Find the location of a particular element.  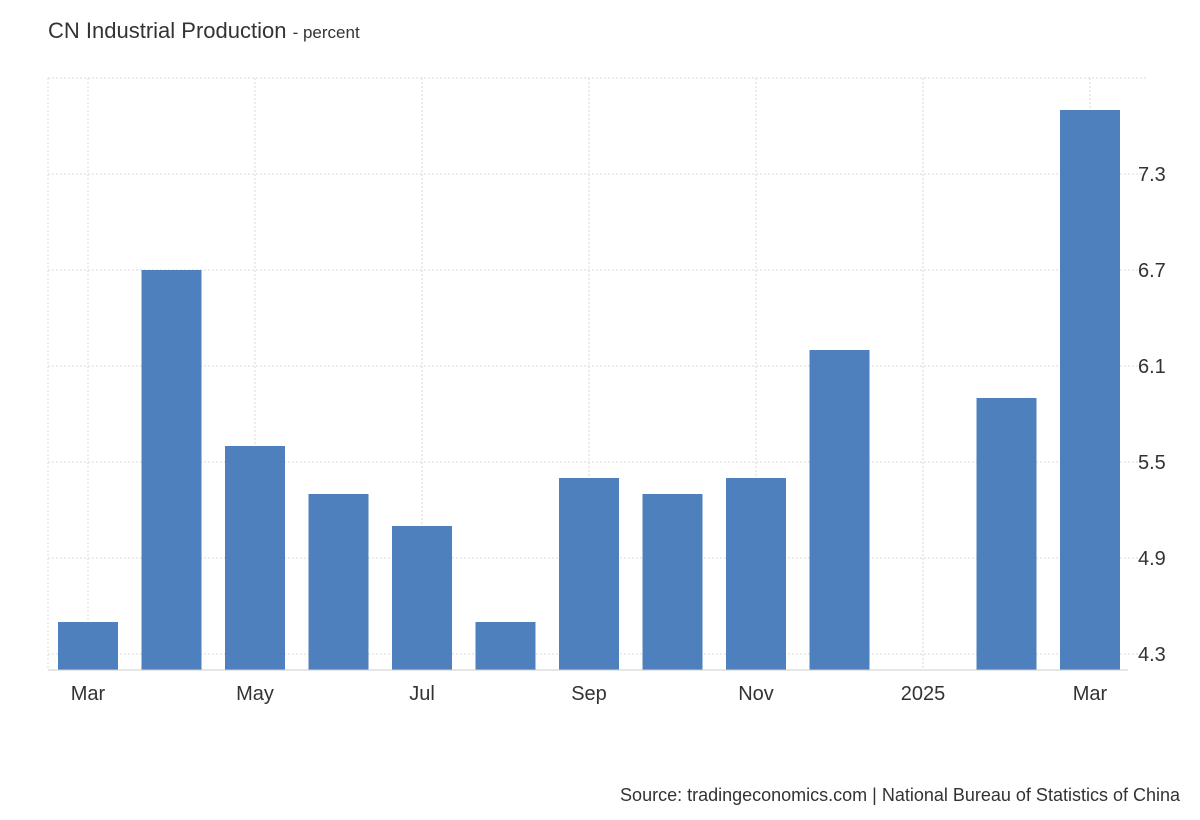

chart-title: CN Industrial Production - percent is located at coordinates (204, 31).